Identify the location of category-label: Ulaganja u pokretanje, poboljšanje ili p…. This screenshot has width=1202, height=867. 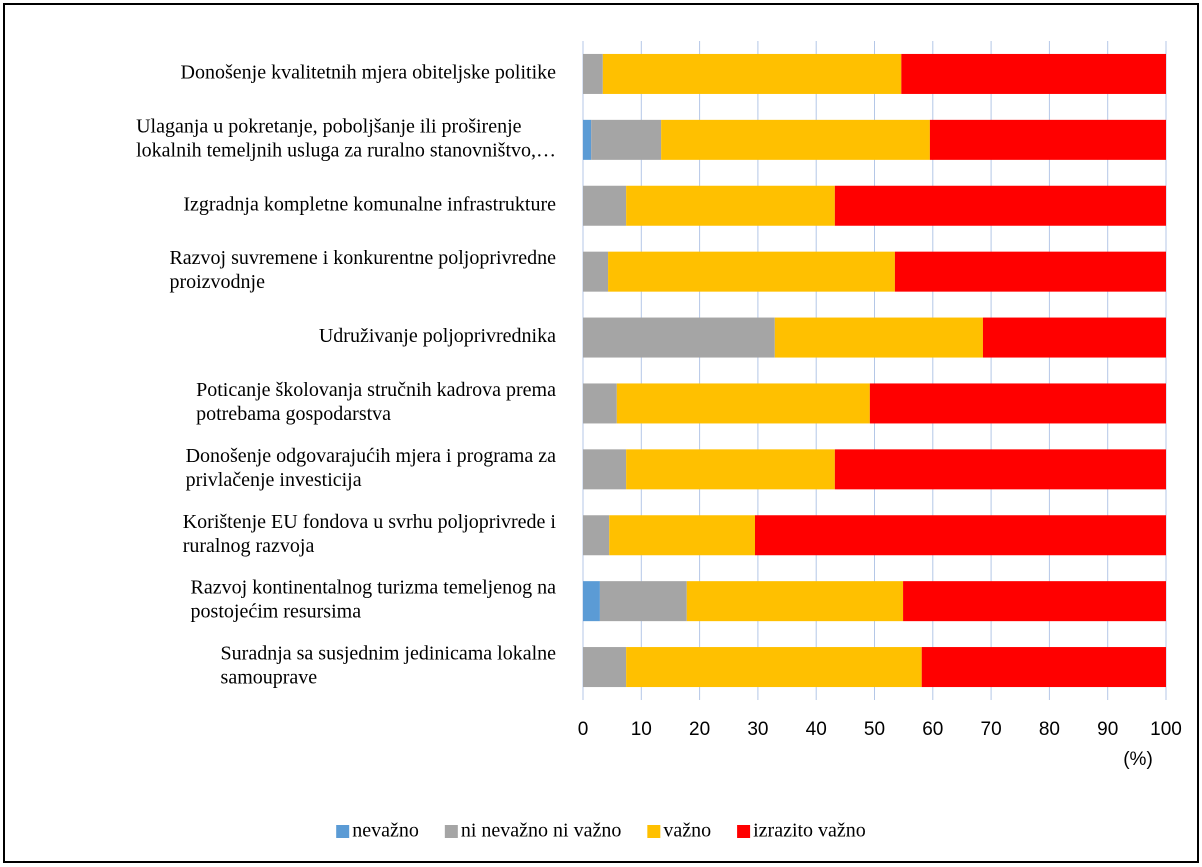
(346, 138).